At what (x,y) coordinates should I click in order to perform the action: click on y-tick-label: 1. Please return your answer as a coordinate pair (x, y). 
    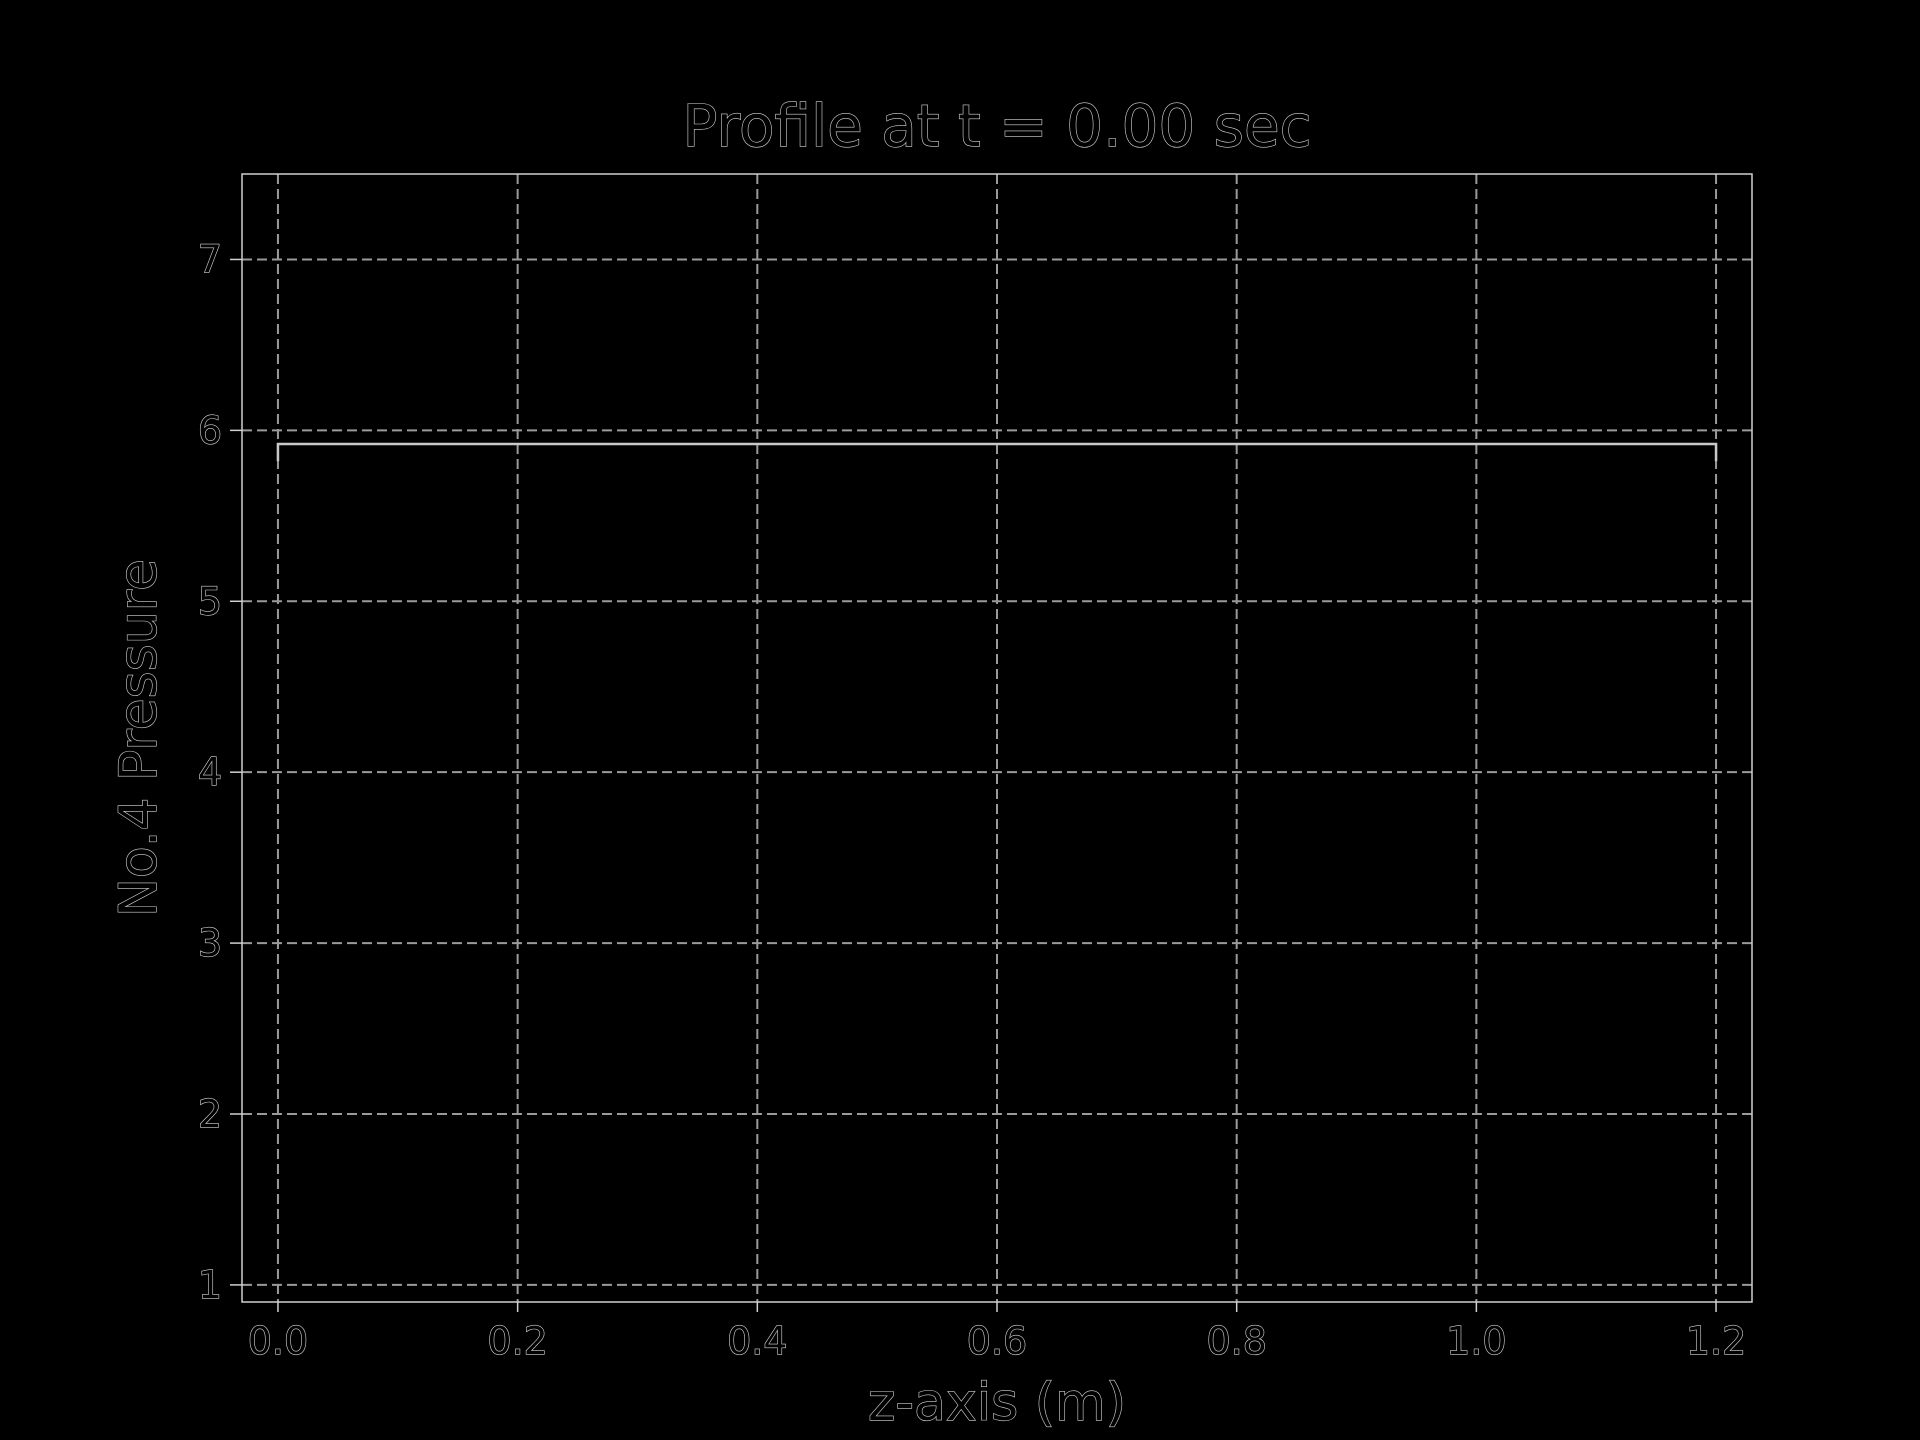
    Looking at the image, I should click on (210, 1285).